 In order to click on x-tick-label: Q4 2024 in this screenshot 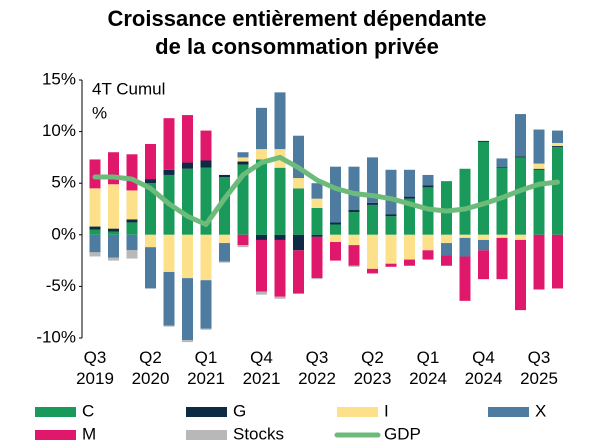, I will do `click(483, 368)`.